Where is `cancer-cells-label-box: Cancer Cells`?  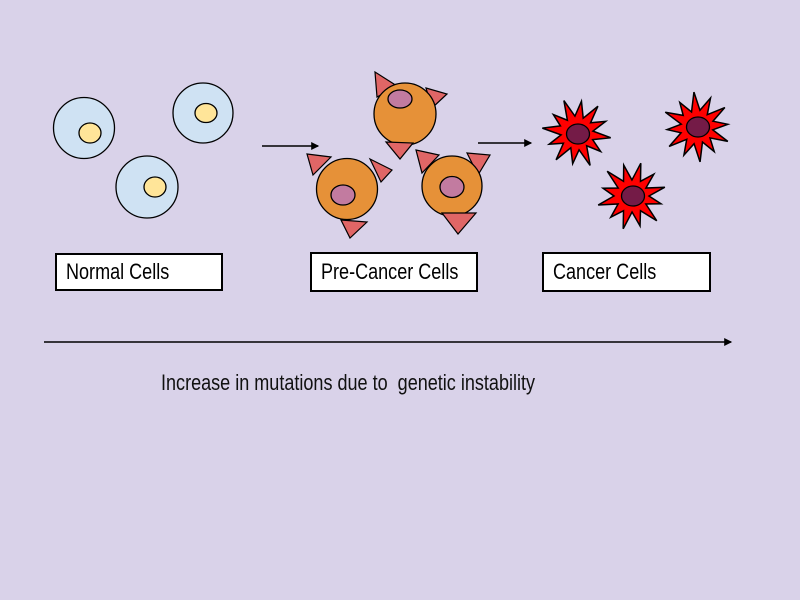
cancer-cells-label-box: Cancer Cells is located at coordinates (626, 272).